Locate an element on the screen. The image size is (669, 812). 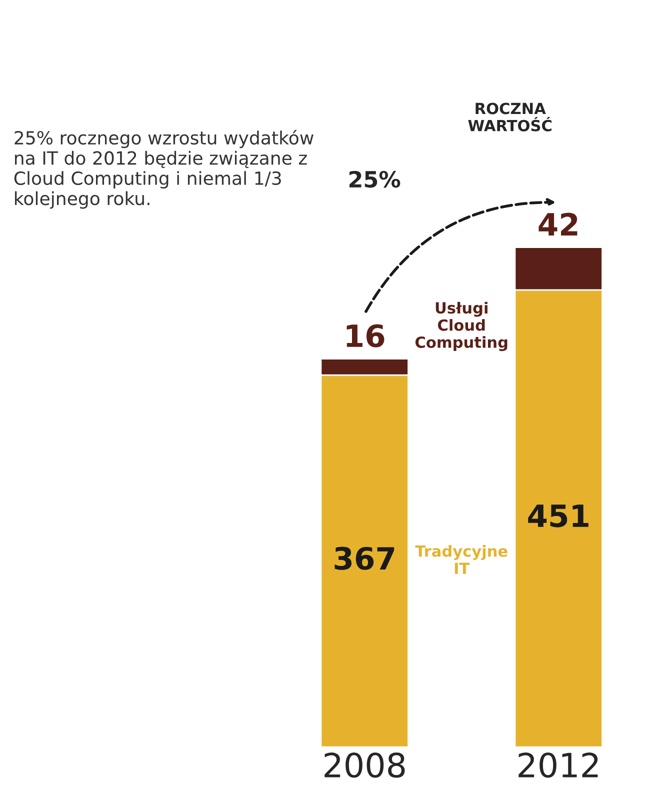
data-label: 42 is located at coordinates (558, 224).